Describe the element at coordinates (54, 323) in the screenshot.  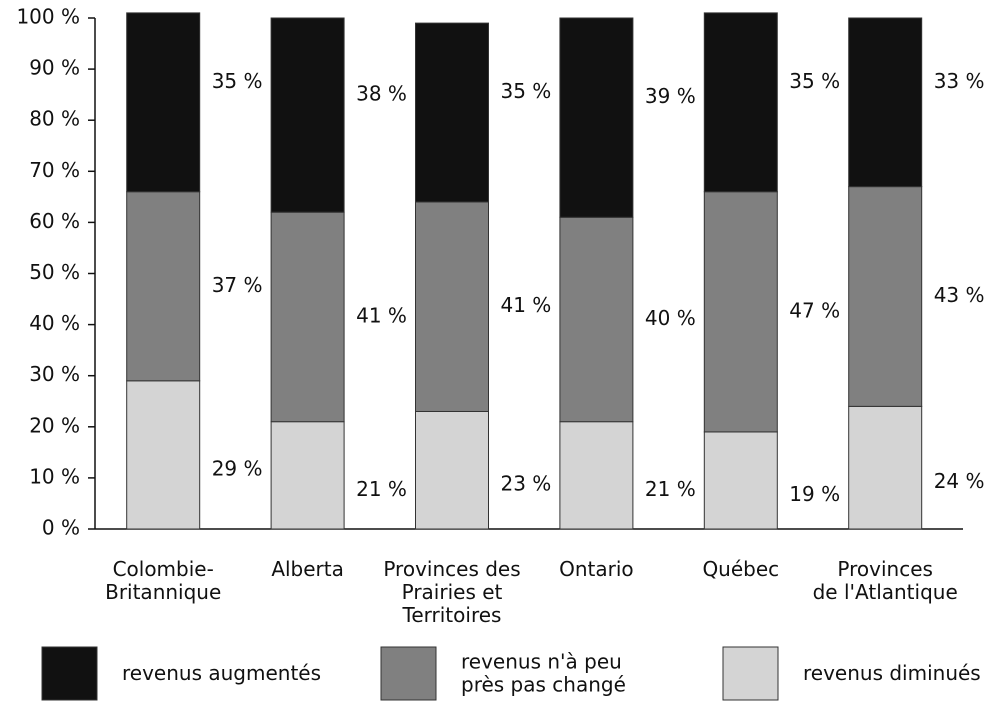
I see `y-tick-label: 40 %` at that location.